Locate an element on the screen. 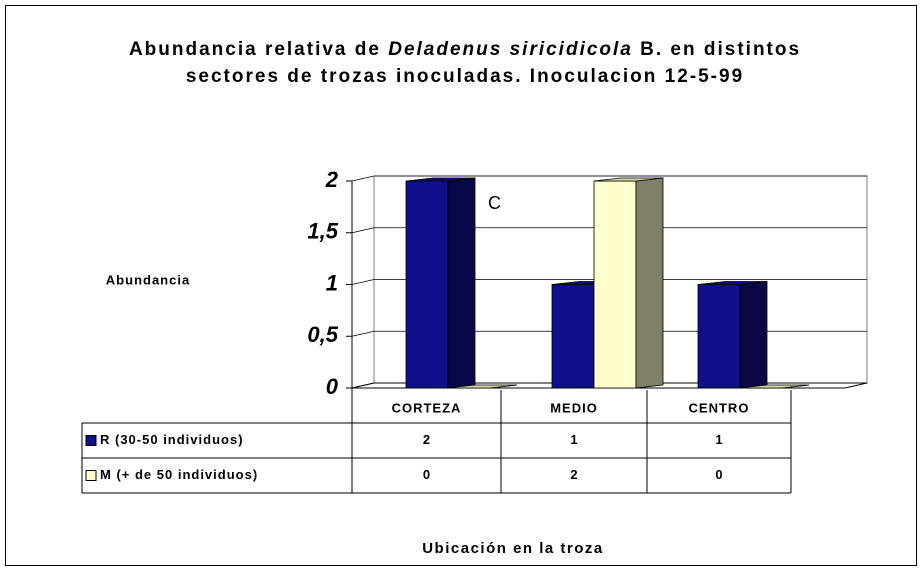 Image resolution: width=923 pixels, height=571 pixels. legend-label: M (+ de 50 individuos) is located at coordinates (179, 474).